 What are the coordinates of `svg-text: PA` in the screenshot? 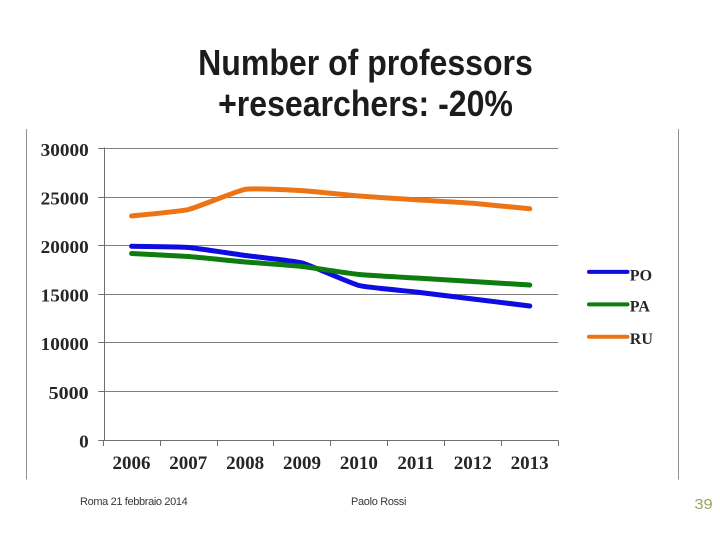 It's located at (640, 306).